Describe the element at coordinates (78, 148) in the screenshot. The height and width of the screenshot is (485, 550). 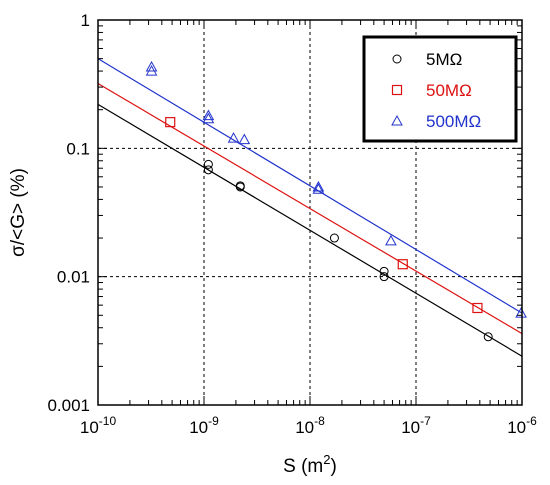
I see `y-tick-label: 0.1` at that location.